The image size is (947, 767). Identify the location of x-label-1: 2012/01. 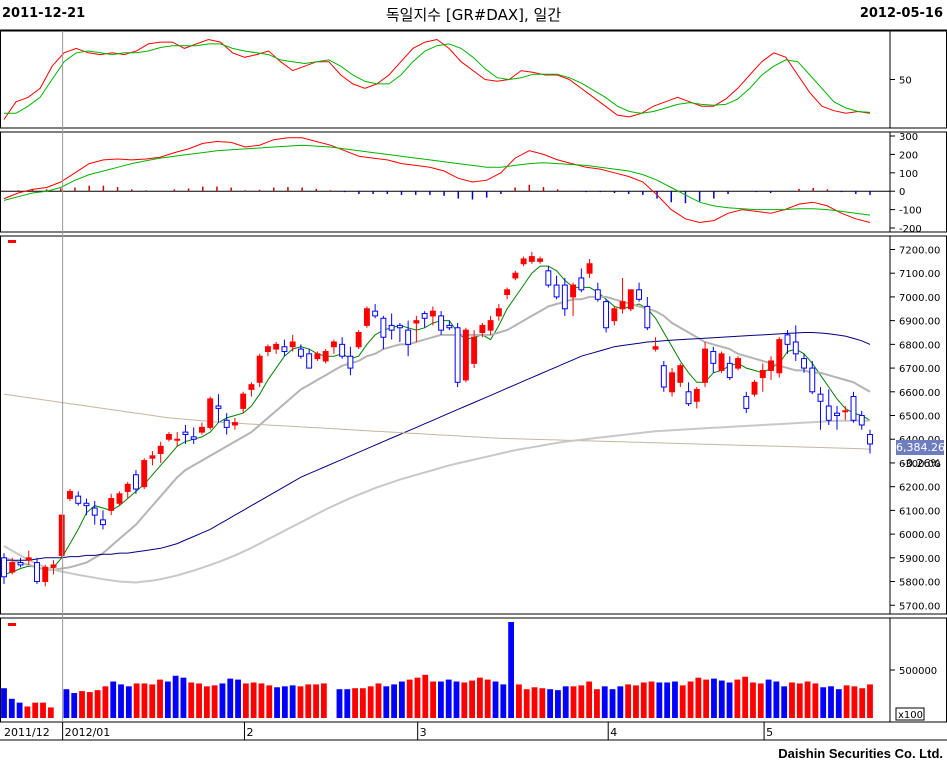
(88, 732).